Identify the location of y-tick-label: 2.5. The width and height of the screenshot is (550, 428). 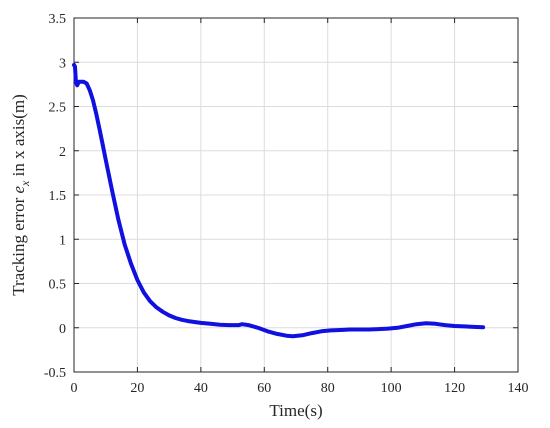
(58, 108).